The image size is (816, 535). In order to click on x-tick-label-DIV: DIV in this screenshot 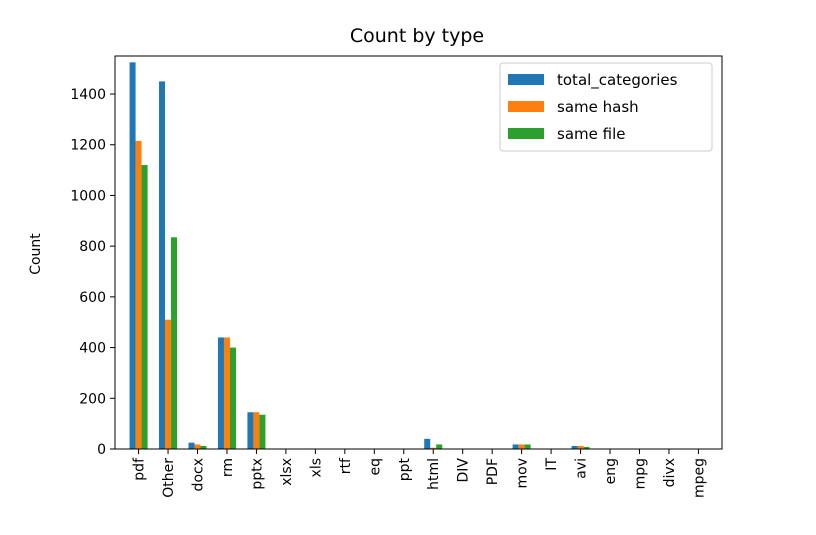, I will do `click(464, 470)`.